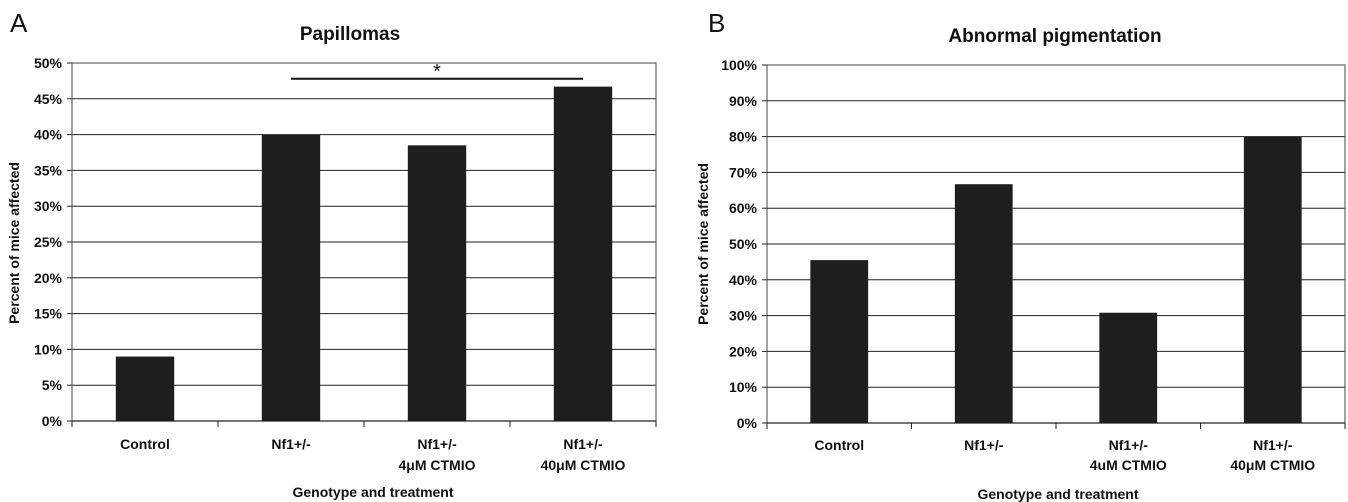 Image resolution: width=1348 pixels, height=502 pixels. Describe the element at coordinates (19, 23) in the screenshot. I see `panel-letter-a: A` at that location.